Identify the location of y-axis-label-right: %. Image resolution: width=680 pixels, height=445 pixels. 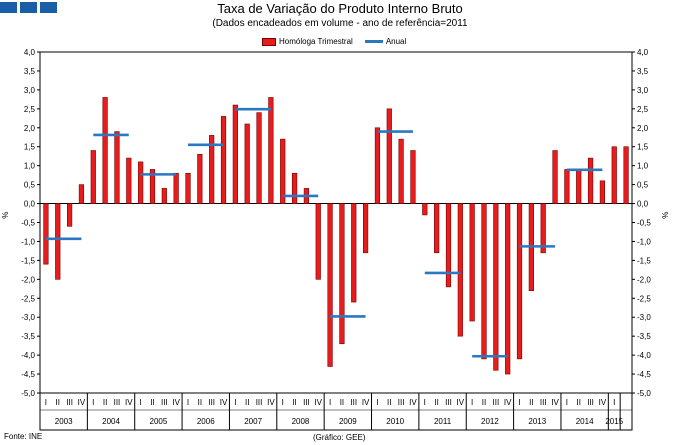
(665, 215).